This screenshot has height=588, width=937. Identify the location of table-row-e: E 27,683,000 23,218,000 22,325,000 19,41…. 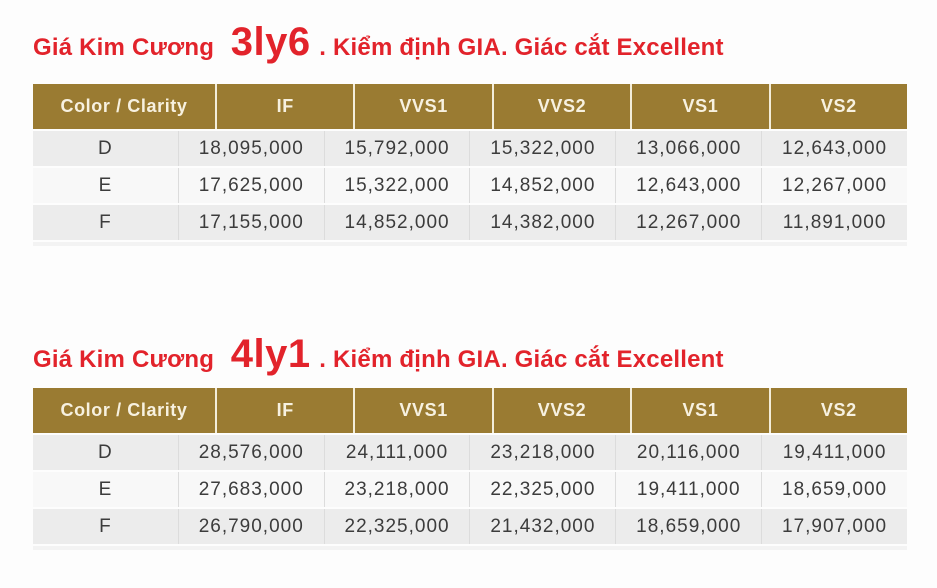
(470, 489).